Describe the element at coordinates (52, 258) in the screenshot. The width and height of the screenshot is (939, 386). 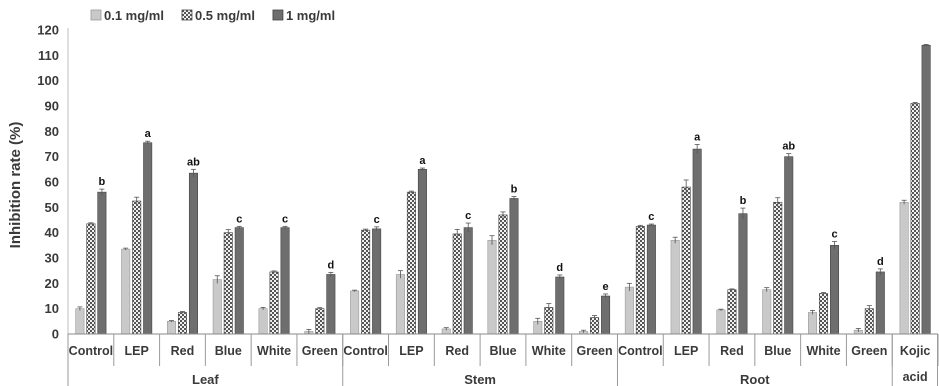
I see `y-tick-label: 30` at that location.